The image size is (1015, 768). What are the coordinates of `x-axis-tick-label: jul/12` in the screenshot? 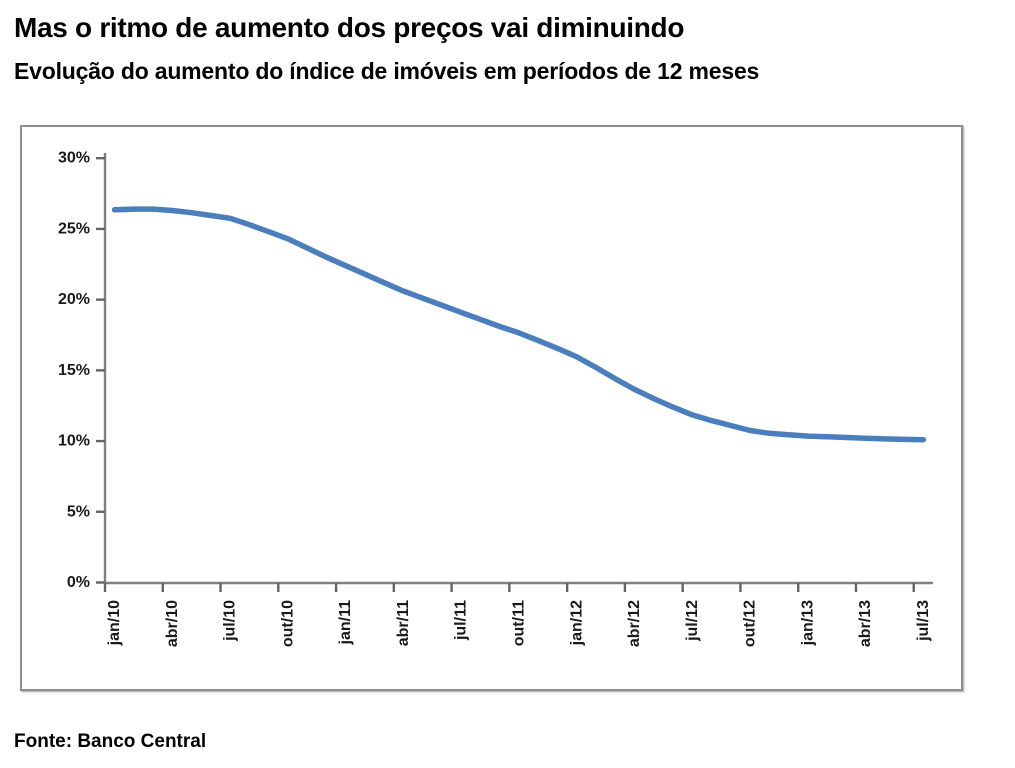 It's located at (692, 621).